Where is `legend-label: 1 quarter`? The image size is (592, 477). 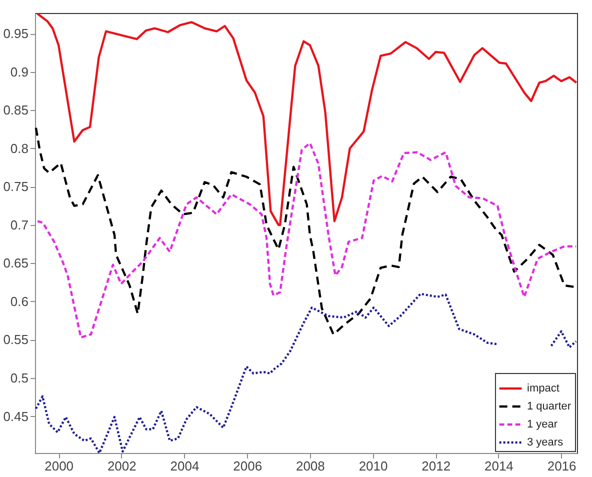
legend-label: 1 quarter is located at coordinates (549, 406).